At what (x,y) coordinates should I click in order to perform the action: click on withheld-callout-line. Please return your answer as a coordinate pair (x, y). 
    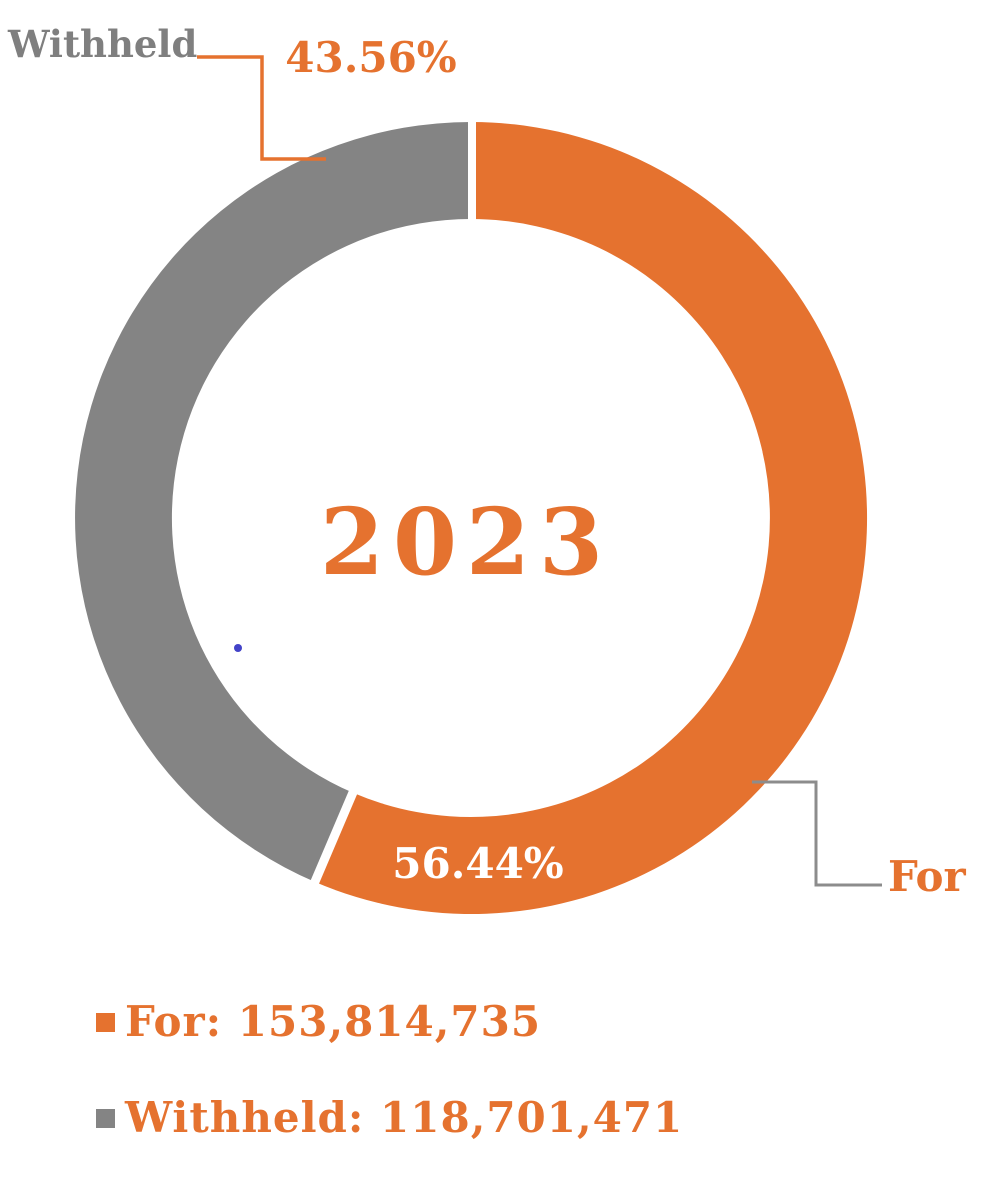
    Looking at the image, I should click on (261, 108).